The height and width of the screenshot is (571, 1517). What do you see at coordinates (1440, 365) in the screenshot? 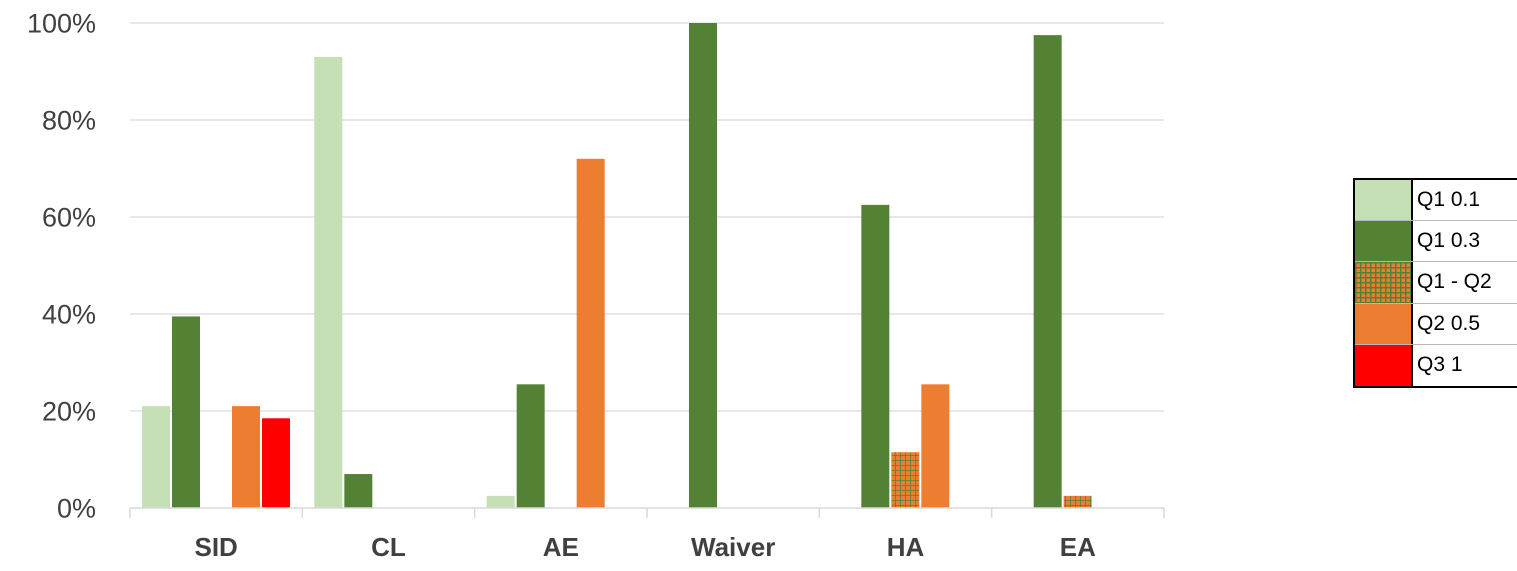
I see `legend-label: Q3 1` at bounding box center [1440, 365].